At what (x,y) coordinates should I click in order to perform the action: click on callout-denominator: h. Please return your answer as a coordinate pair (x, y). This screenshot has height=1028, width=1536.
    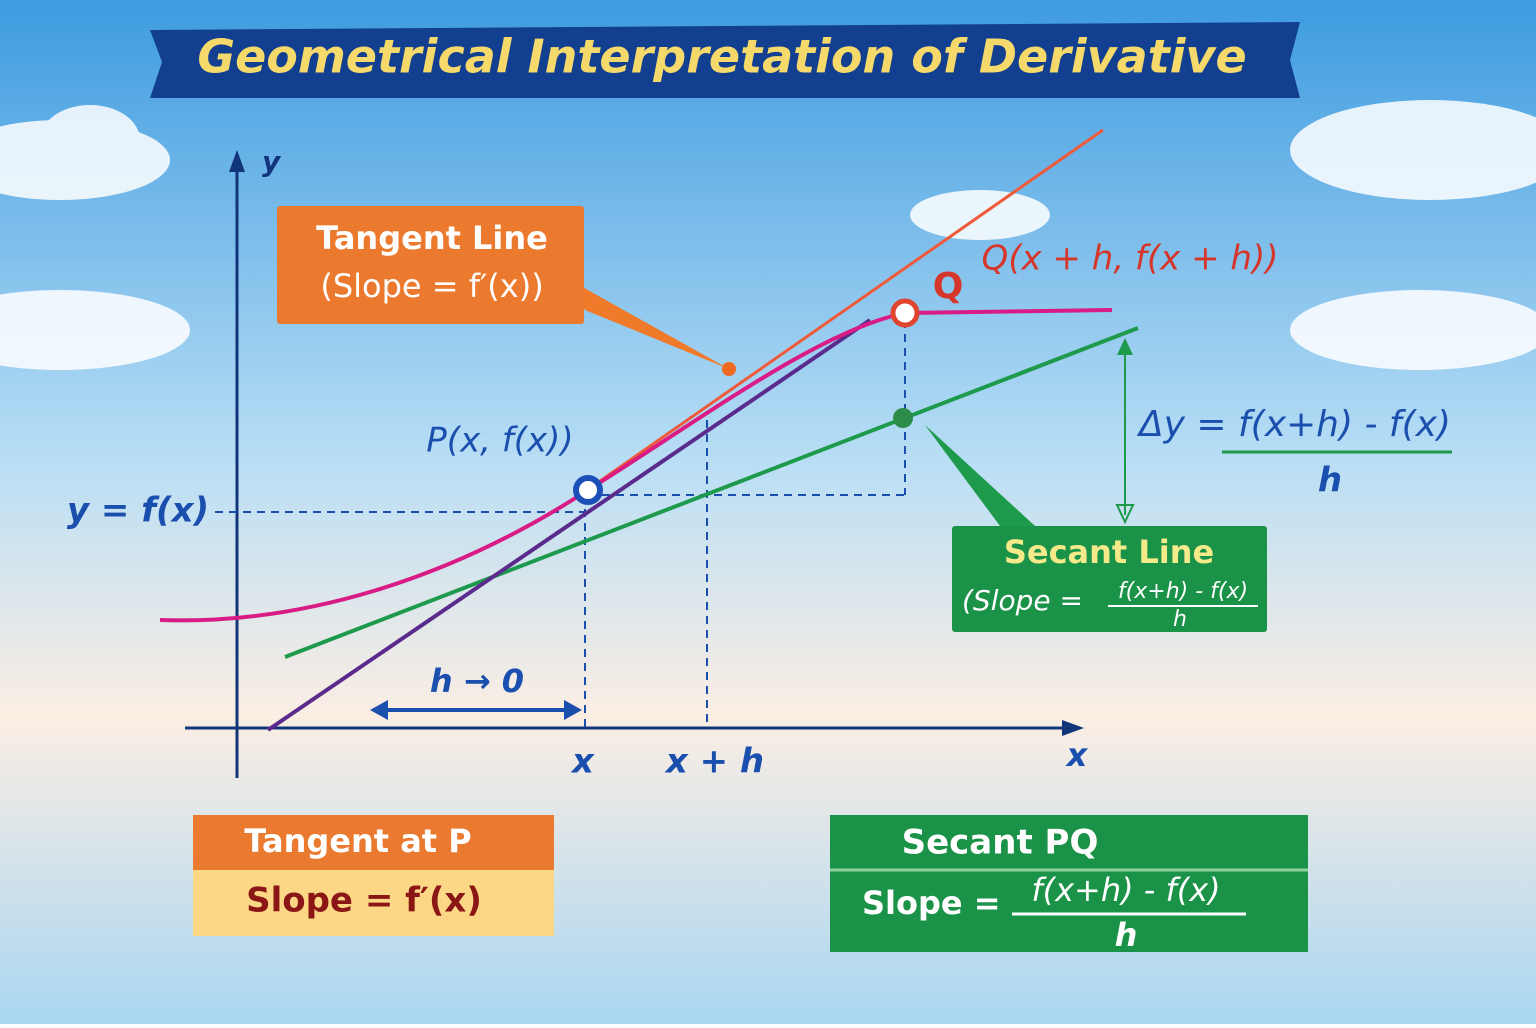
    Looking at the image, I should click on (1180, 619).